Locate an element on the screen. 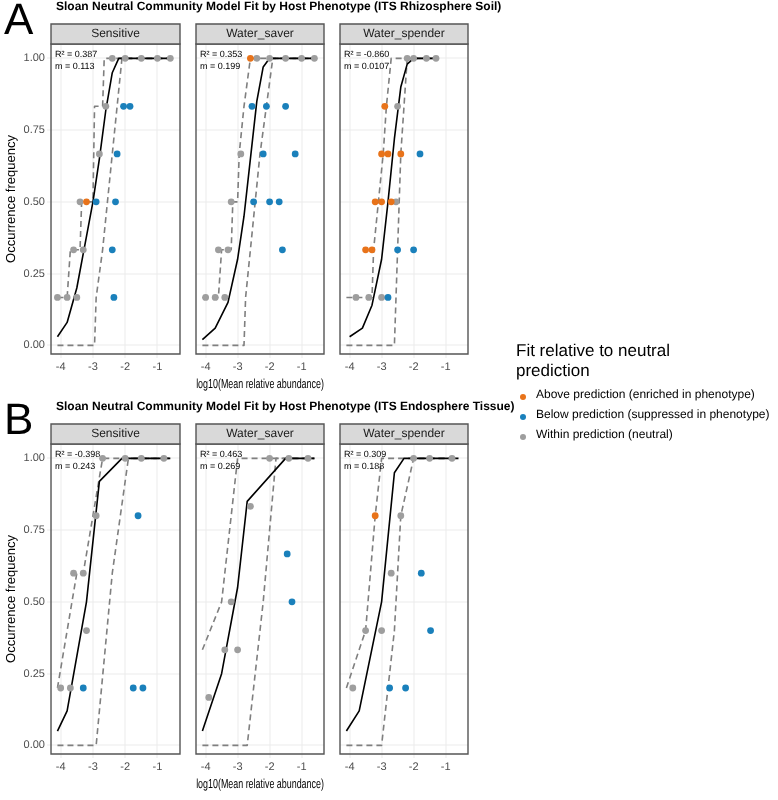 The height and width of the screenshot is (800, 778). text: A is located at coordinates (19, 22).